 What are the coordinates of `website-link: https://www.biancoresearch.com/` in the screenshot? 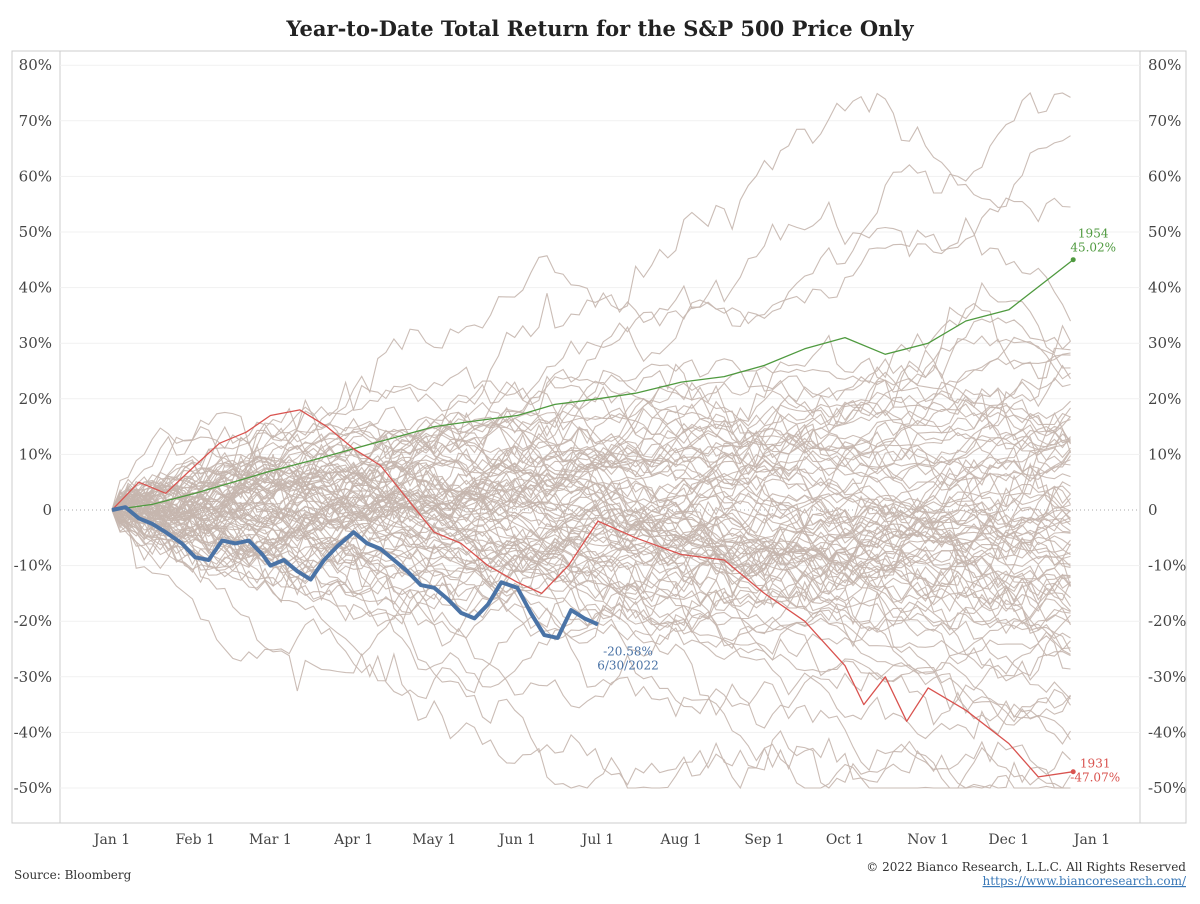 It's located at (1084, 881).